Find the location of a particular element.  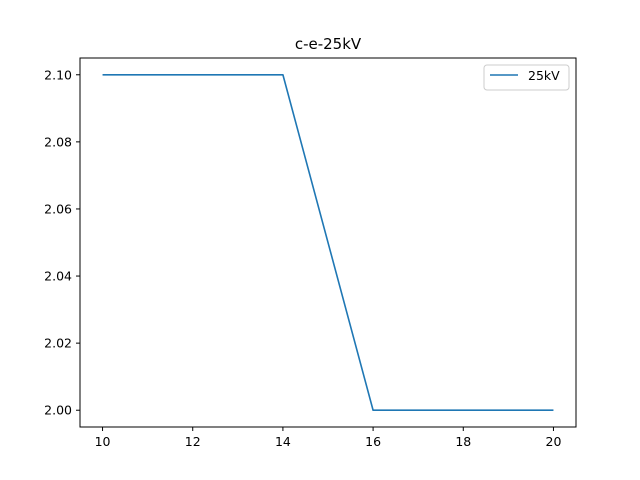

x-tick-label: 18 is located at coordinates (463, 441).